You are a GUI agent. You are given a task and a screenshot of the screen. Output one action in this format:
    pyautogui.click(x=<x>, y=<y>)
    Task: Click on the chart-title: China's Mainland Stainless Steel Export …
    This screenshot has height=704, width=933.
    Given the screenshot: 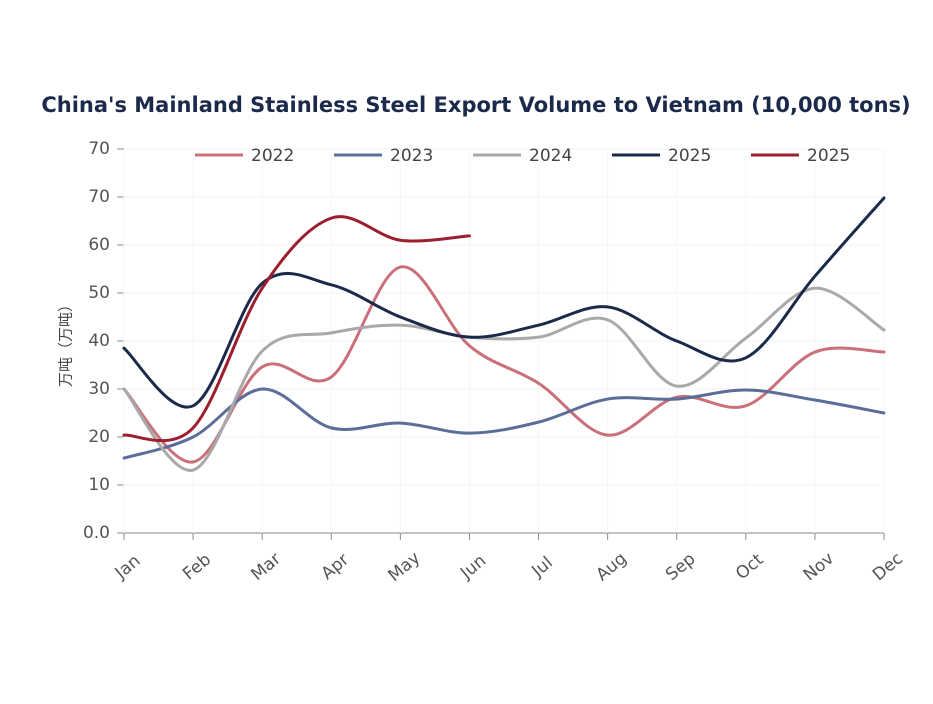 What is the action you would take?
    pyautogui.click(x=475, y=105)
    